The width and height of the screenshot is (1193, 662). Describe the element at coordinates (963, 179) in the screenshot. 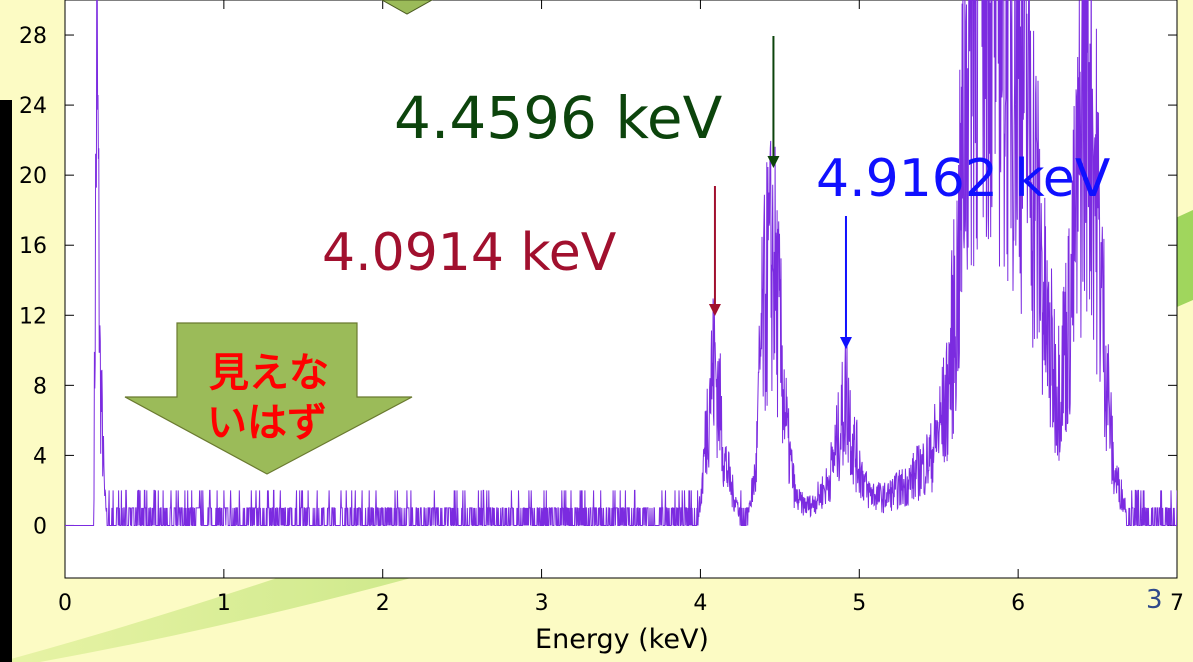

I see `peak-label: 4.9162 keV` at that location.